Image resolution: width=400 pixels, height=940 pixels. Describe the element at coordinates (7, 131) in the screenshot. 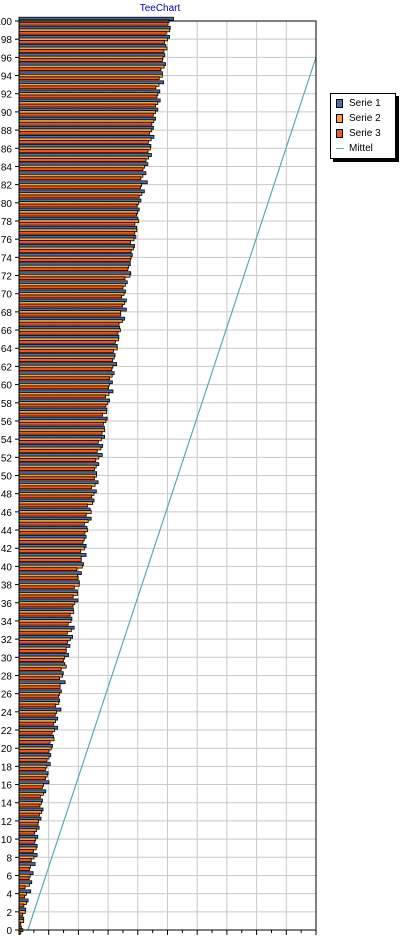

I see `y-tick-label: 88` at that location.